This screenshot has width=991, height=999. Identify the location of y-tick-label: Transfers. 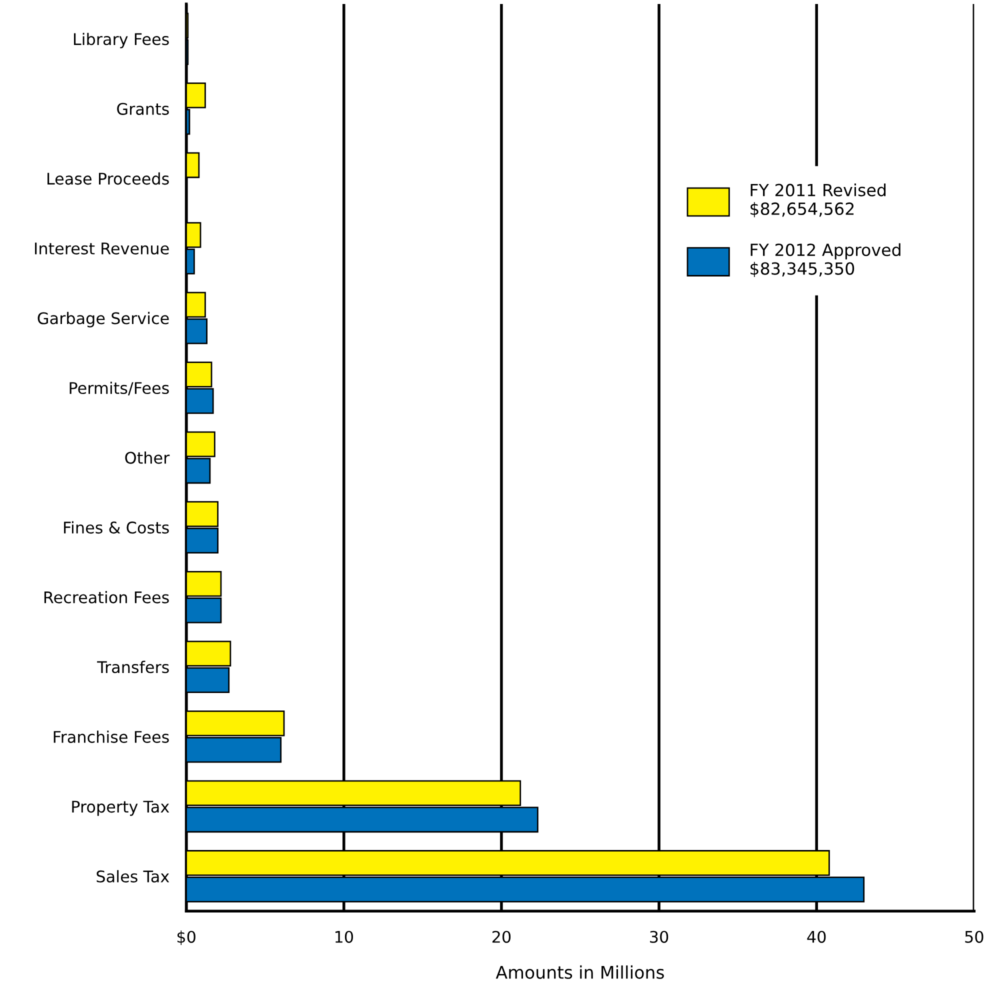
(133, 667).